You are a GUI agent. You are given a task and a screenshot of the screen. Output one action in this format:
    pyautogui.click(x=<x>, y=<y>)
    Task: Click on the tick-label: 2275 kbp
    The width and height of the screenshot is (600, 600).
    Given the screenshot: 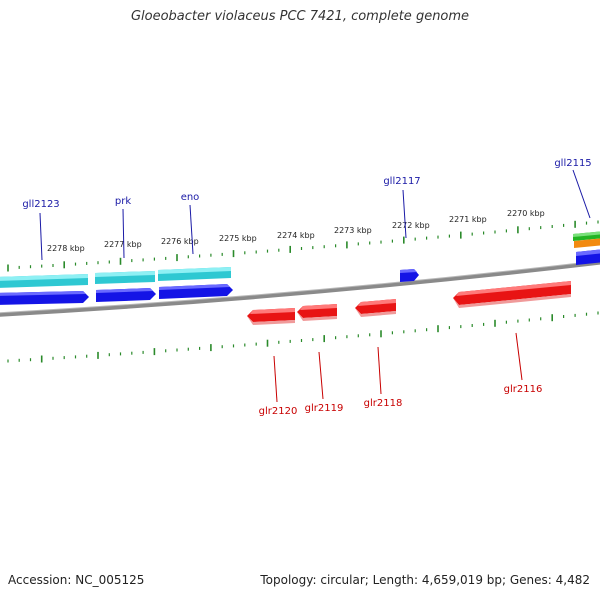 What is the action you would take?
    pyautogui.click(x=238, y=238)
    